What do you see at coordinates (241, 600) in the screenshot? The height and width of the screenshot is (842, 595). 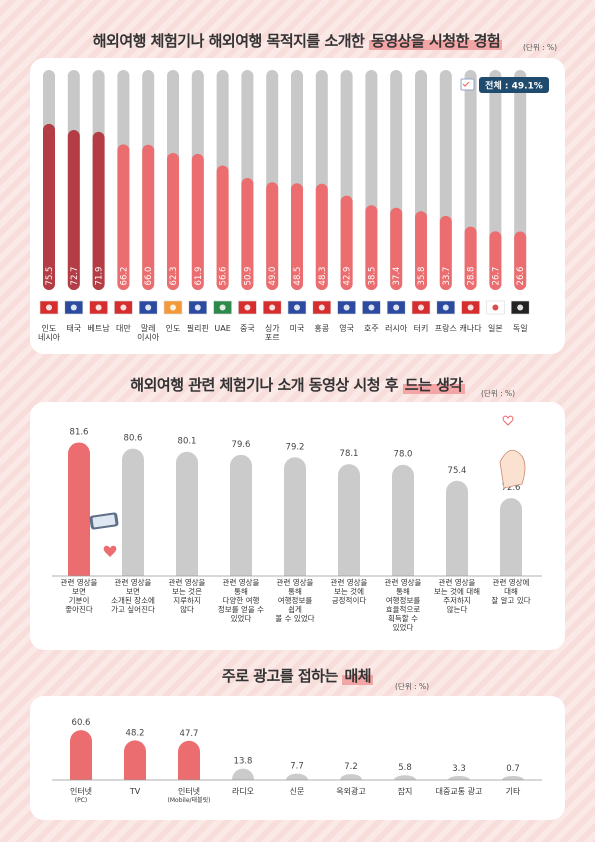 I see `x-tick-label: 관련 영상을 통해 다양한 여행 정보를 얻을 수 있었다` at bounding box center [241, 600].